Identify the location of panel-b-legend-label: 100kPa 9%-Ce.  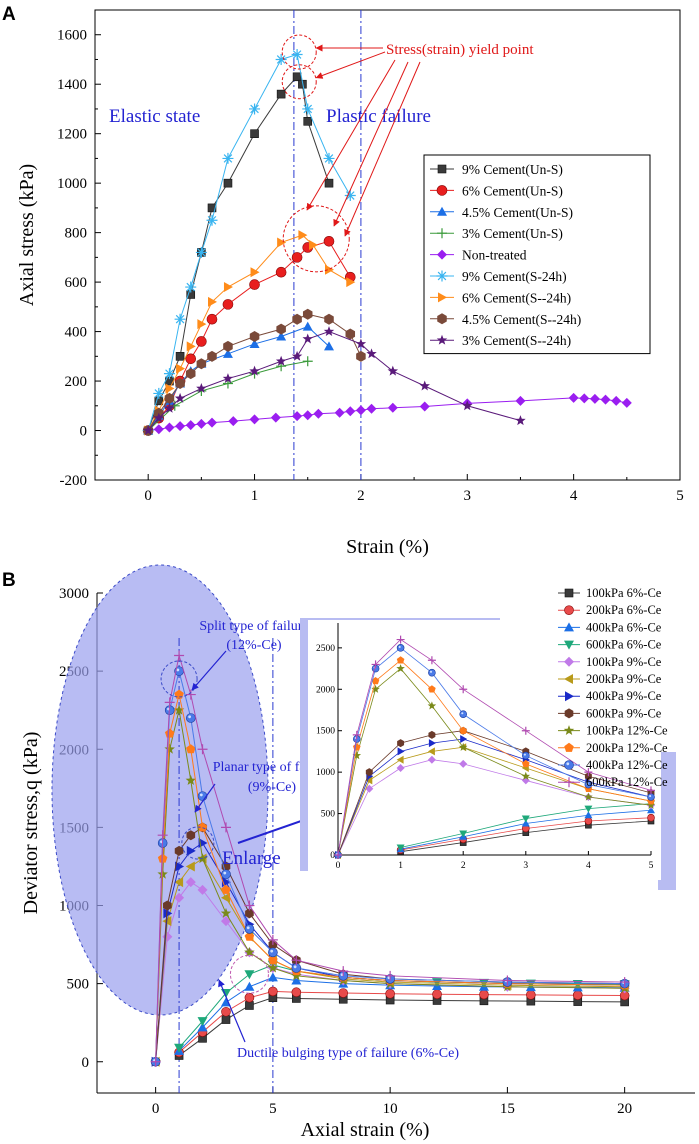
(624, 662).